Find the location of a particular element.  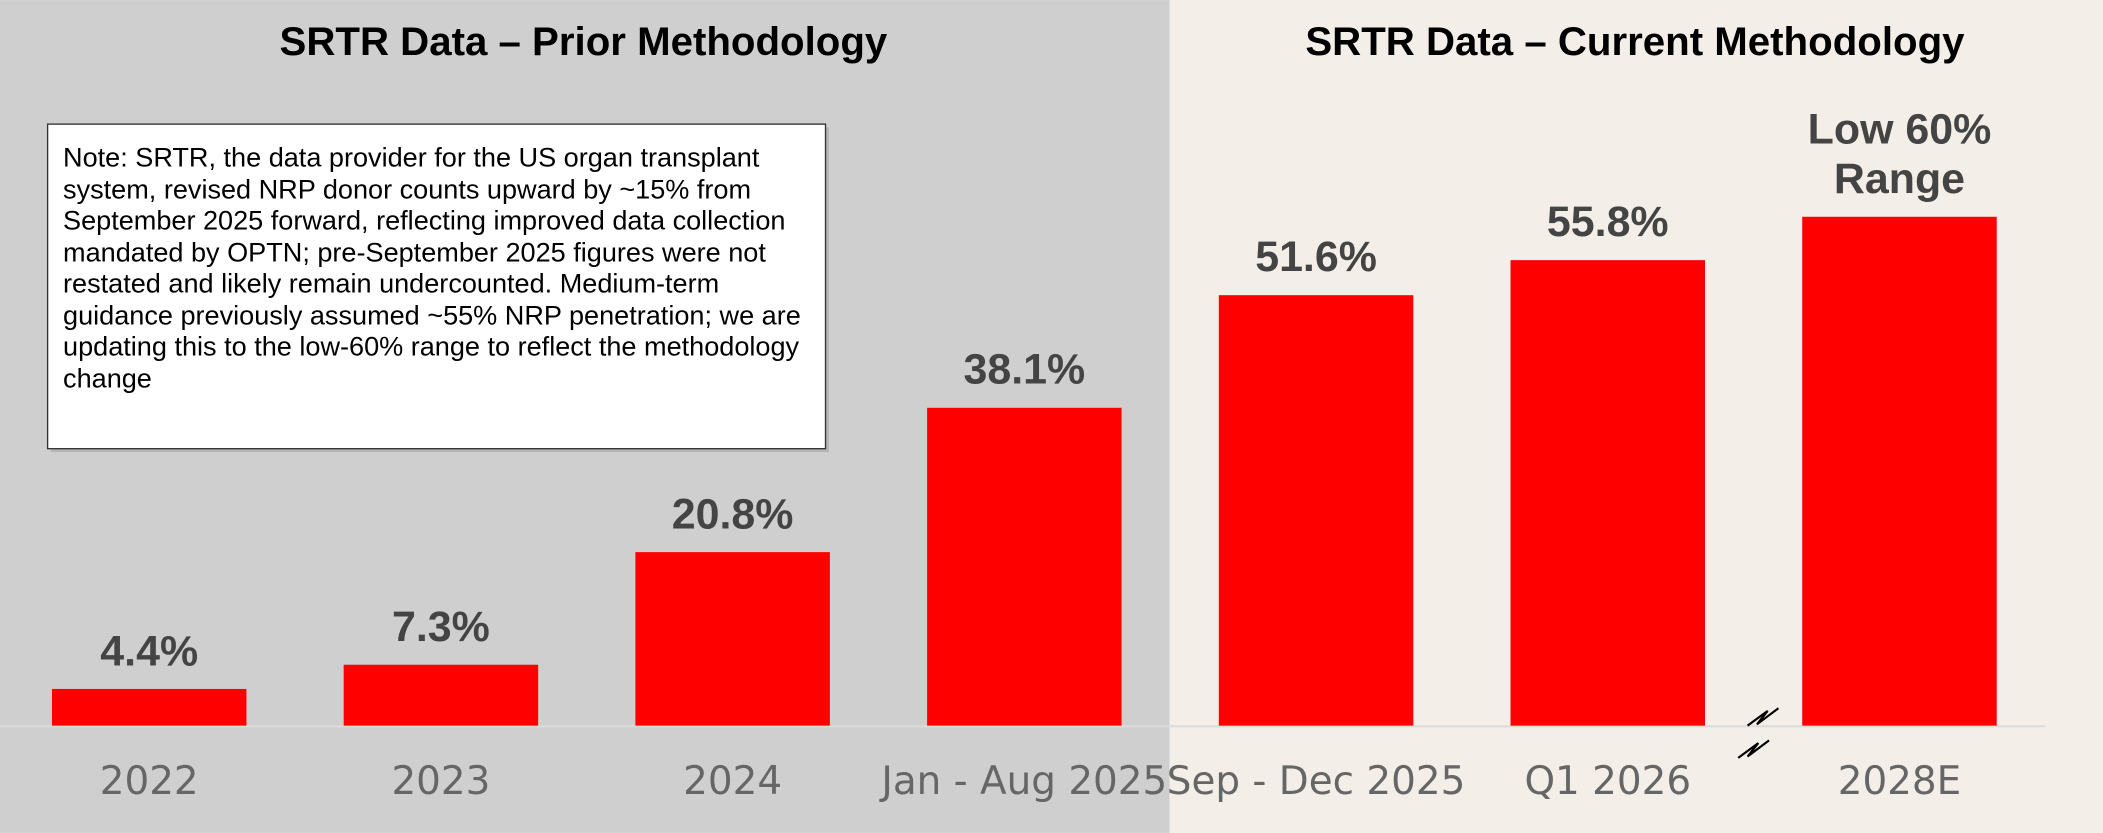

value-label-box: 4.4% is located at coordinates (149, 650).